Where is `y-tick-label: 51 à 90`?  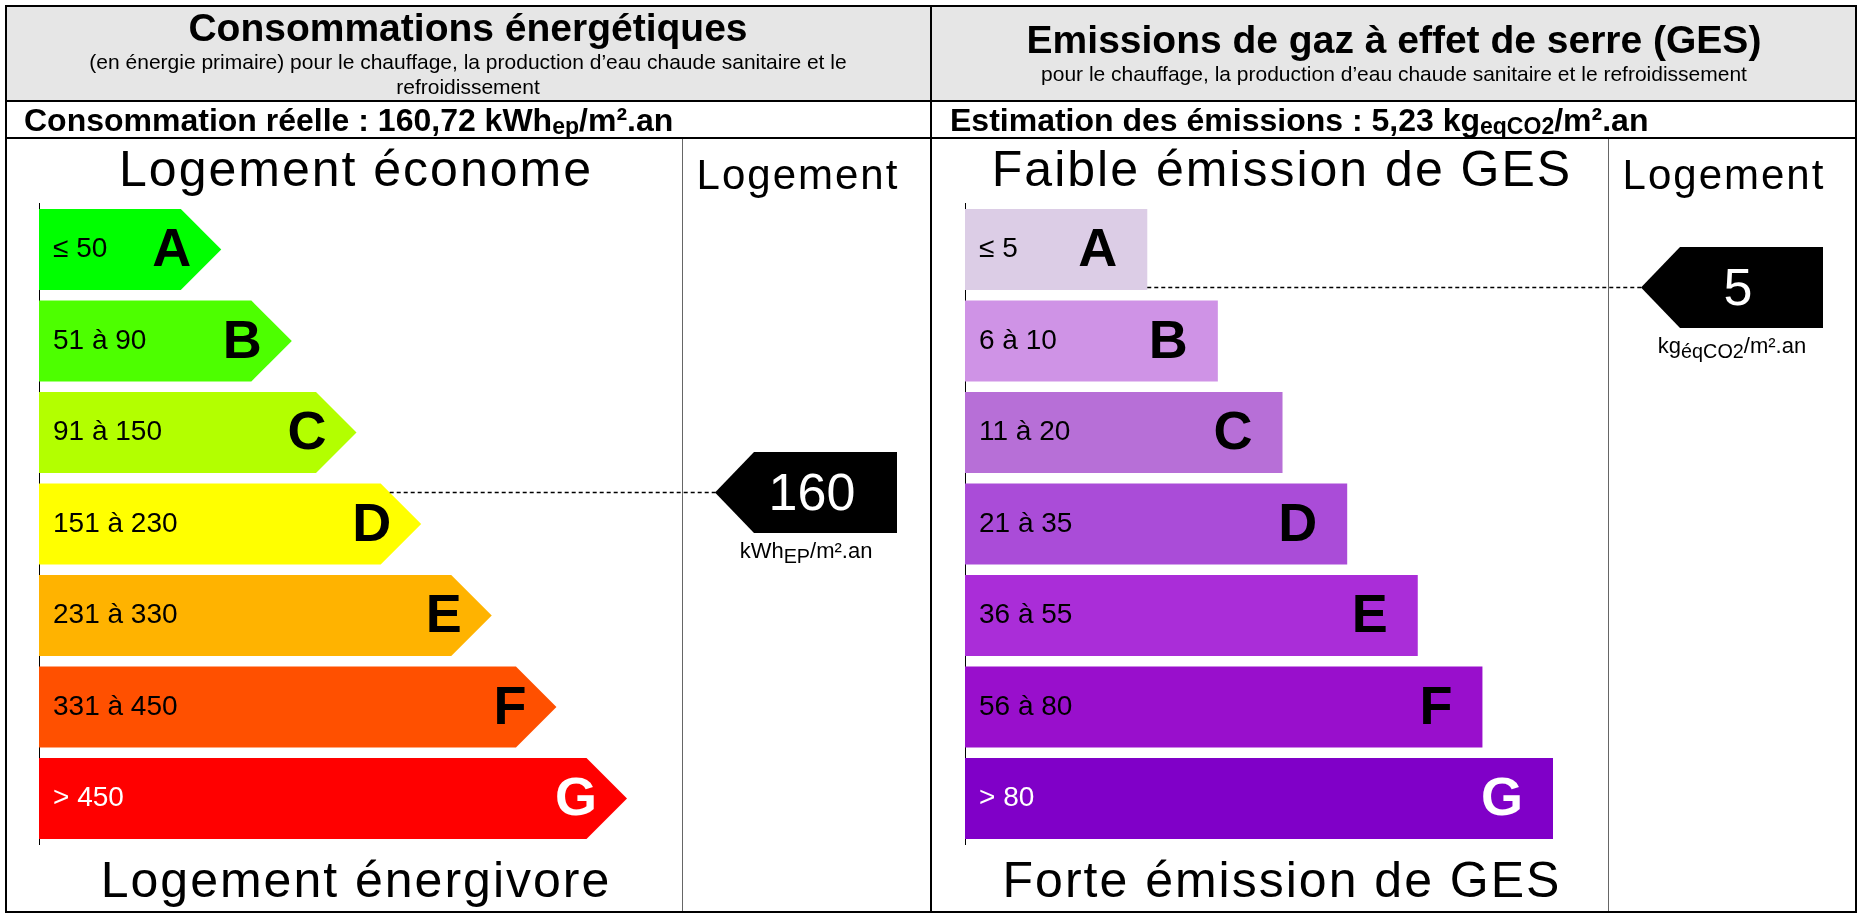 y-tick-label: 51 à 90 is located at coordinates (100, 339).